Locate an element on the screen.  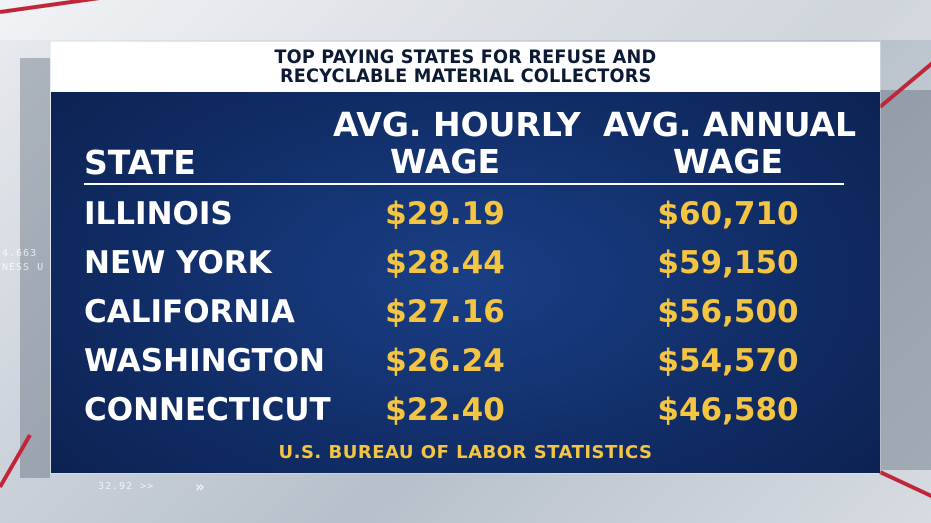
state-cell: WASHINGTON is located at coordinates (204, 361).